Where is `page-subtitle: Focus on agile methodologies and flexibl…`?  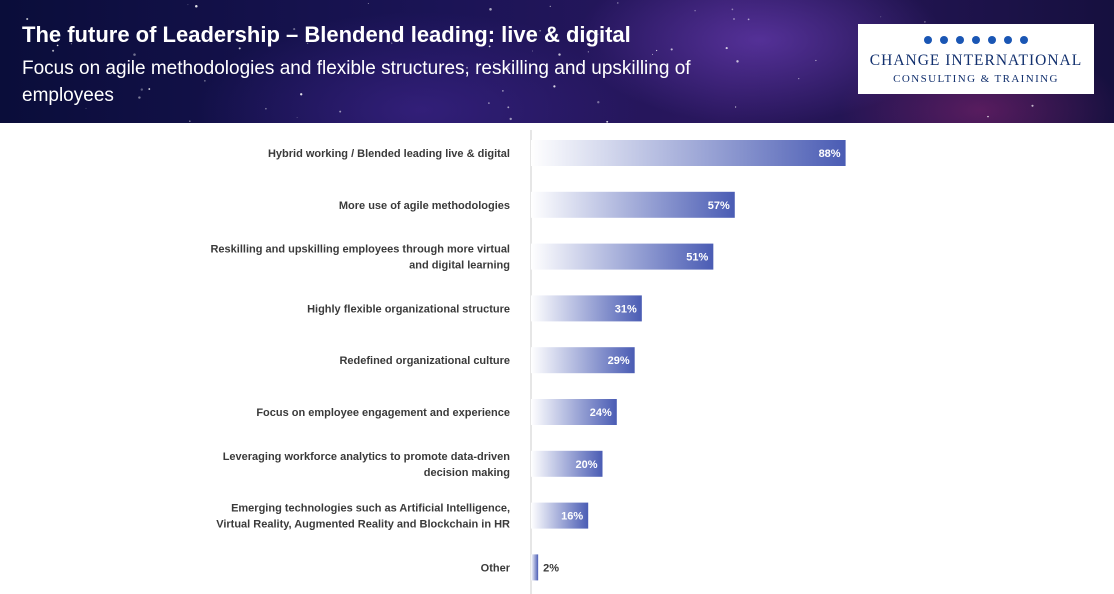
page-subtitle: Focus on agile methodologies and flexibl… is located at coordinates (356, 82).